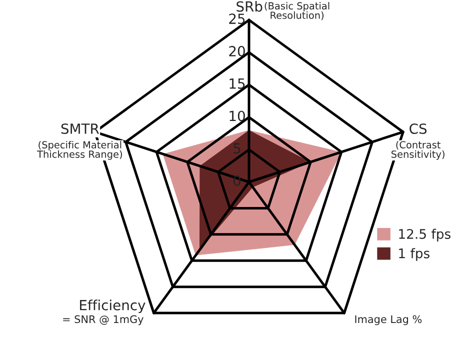  What do you see at coordinates (237, 51) in the screenshot?
I see `y-tick-label: 20` at bounding box center [237, 51].